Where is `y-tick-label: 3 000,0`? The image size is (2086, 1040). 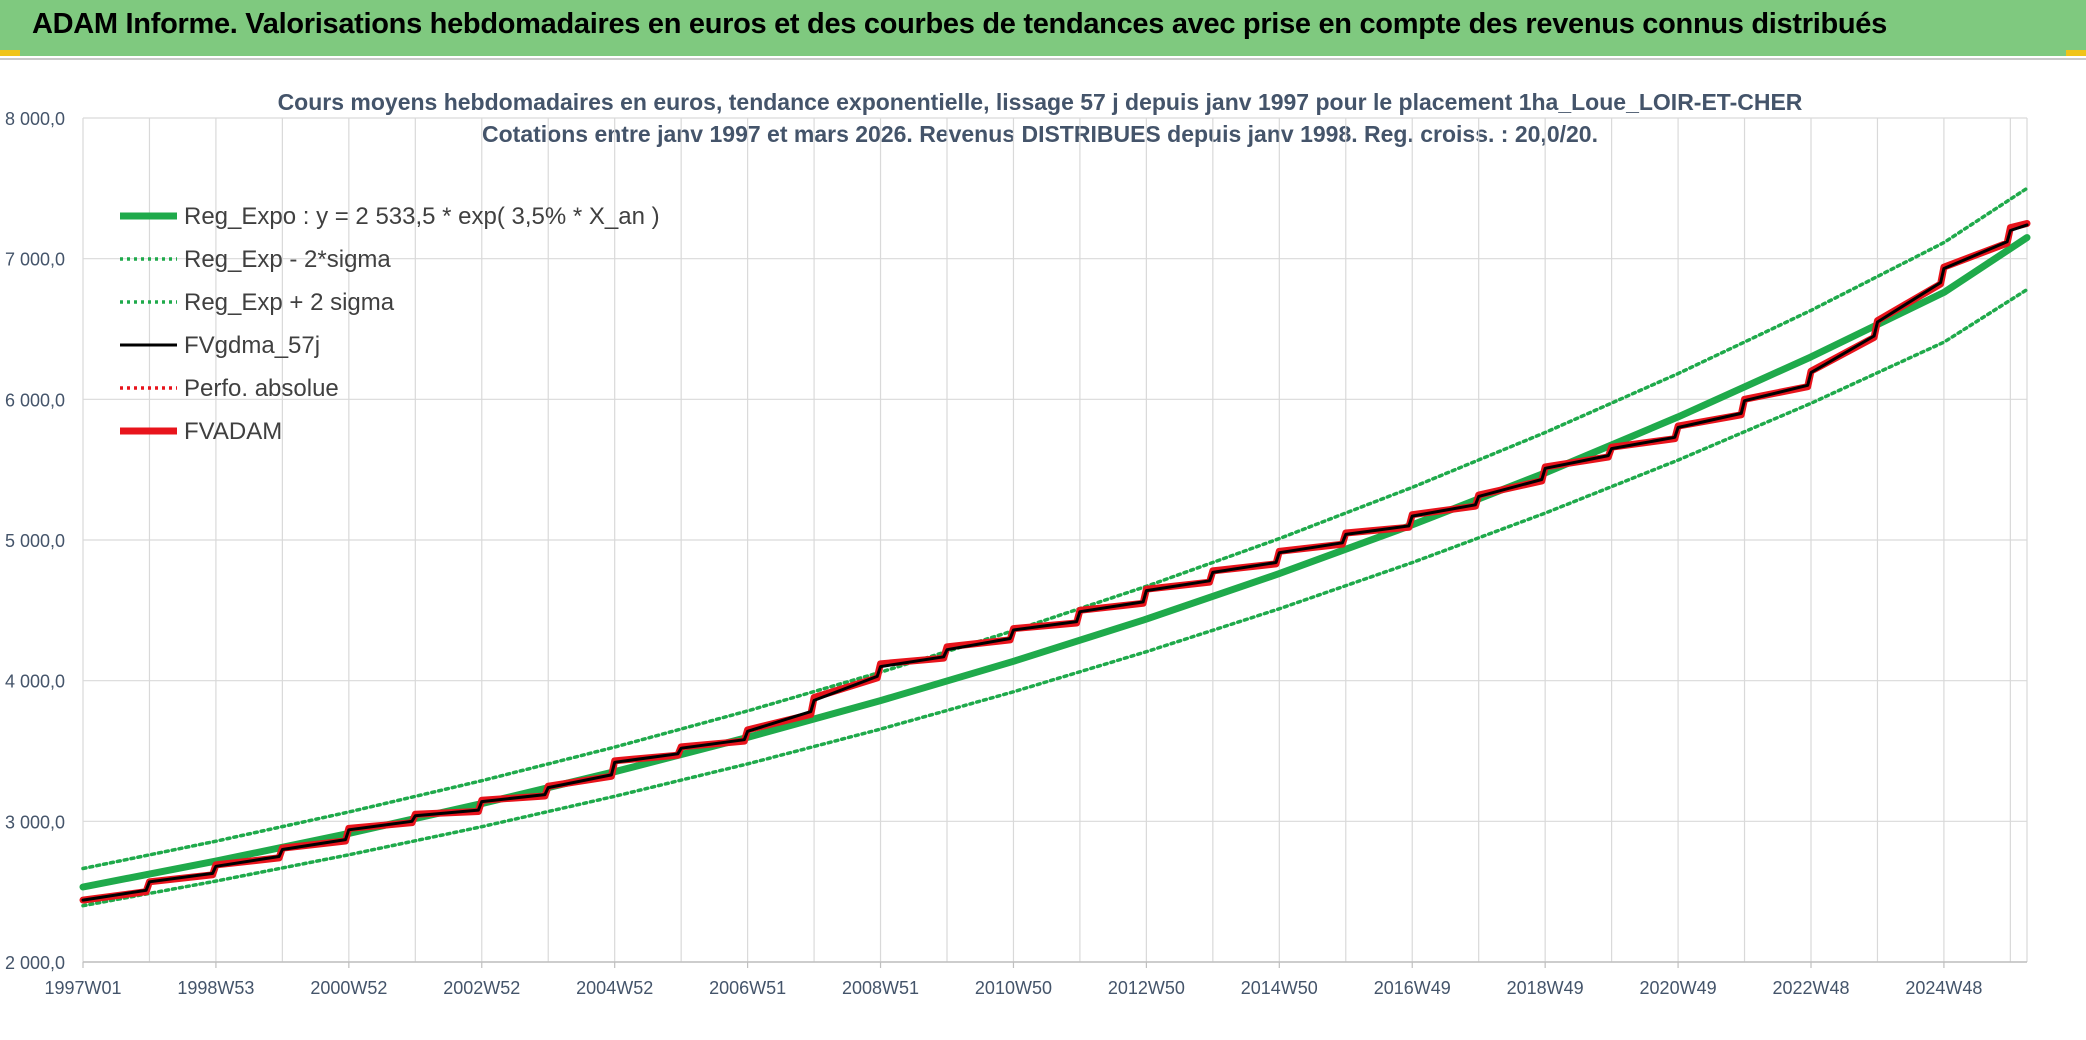
y-tick-label: 3 000,0 is located at coordinates (35, 822).